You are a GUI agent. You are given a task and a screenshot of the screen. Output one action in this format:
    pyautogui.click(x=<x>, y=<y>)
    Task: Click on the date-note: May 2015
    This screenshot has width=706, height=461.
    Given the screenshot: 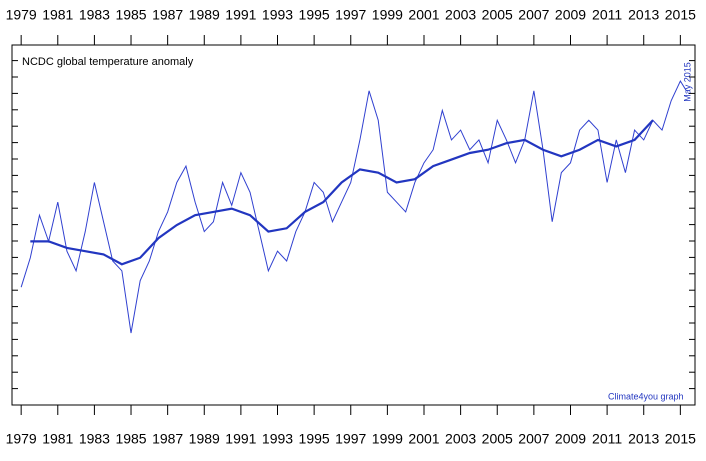 What is the action you would take?
    pyautogui.click(x=687, y=82)
    